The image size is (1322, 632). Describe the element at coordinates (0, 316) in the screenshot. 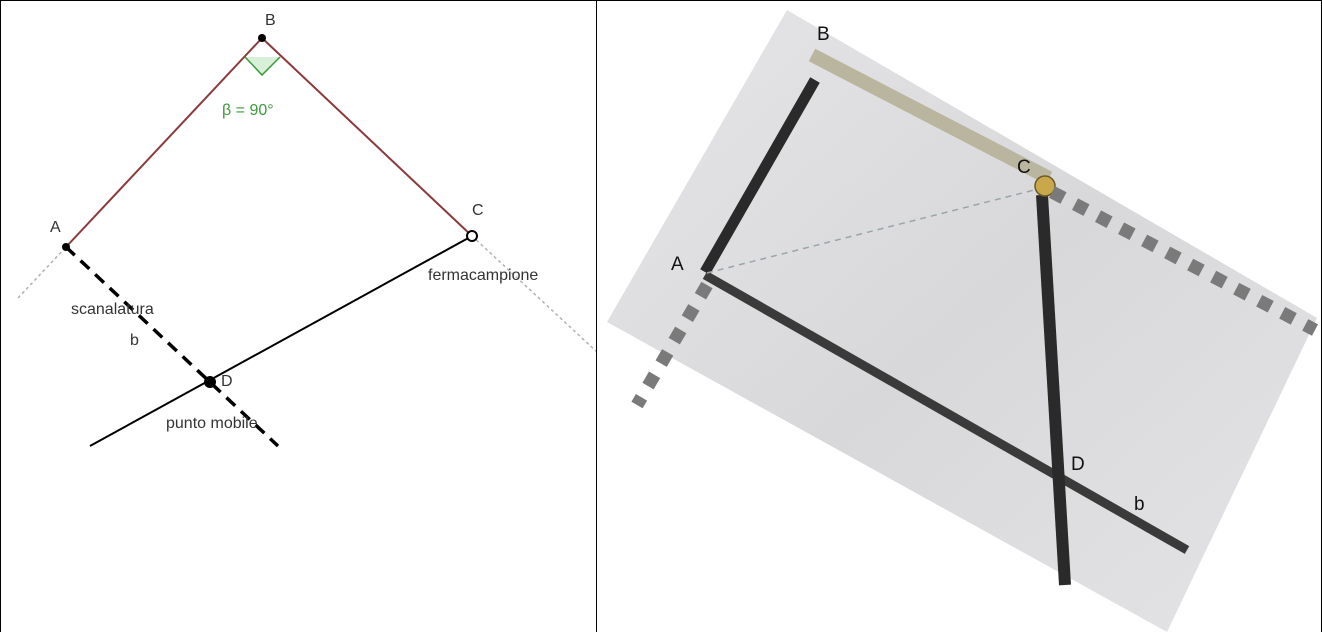

I see `table-border-left` at that location.